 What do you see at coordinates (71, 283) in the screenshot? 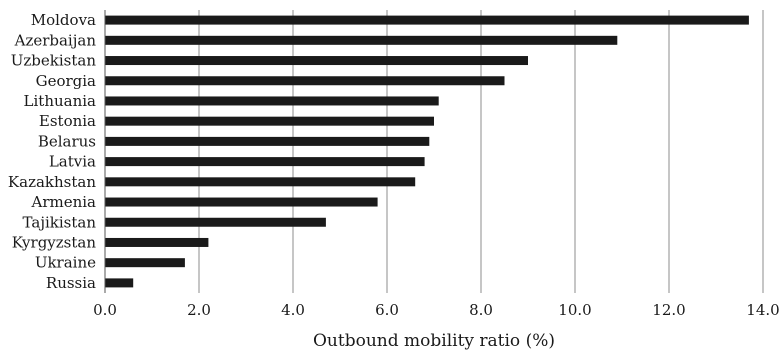
I see `category-label: Russia` at bounding box center [71, 283].